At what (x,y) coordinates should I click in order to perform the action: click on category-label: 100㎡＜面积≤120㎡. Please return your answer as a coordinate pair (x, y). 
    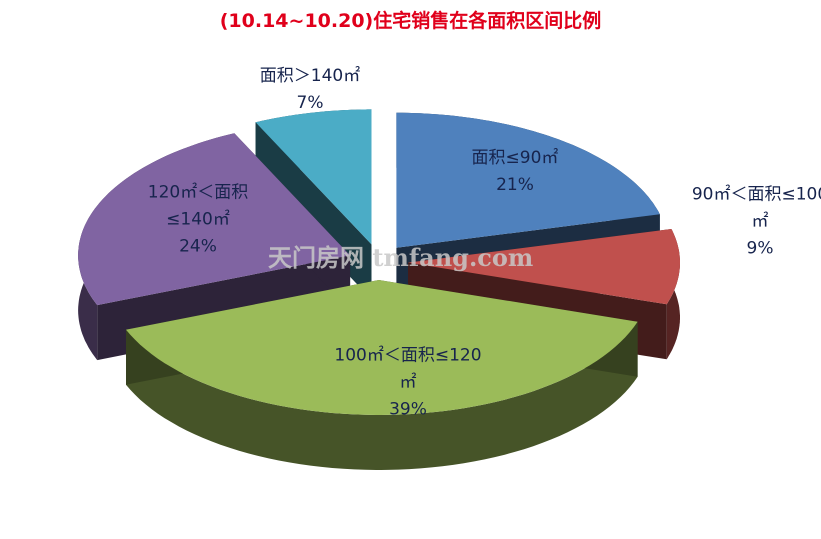
    Looking at the image, I should click on (408, 369).